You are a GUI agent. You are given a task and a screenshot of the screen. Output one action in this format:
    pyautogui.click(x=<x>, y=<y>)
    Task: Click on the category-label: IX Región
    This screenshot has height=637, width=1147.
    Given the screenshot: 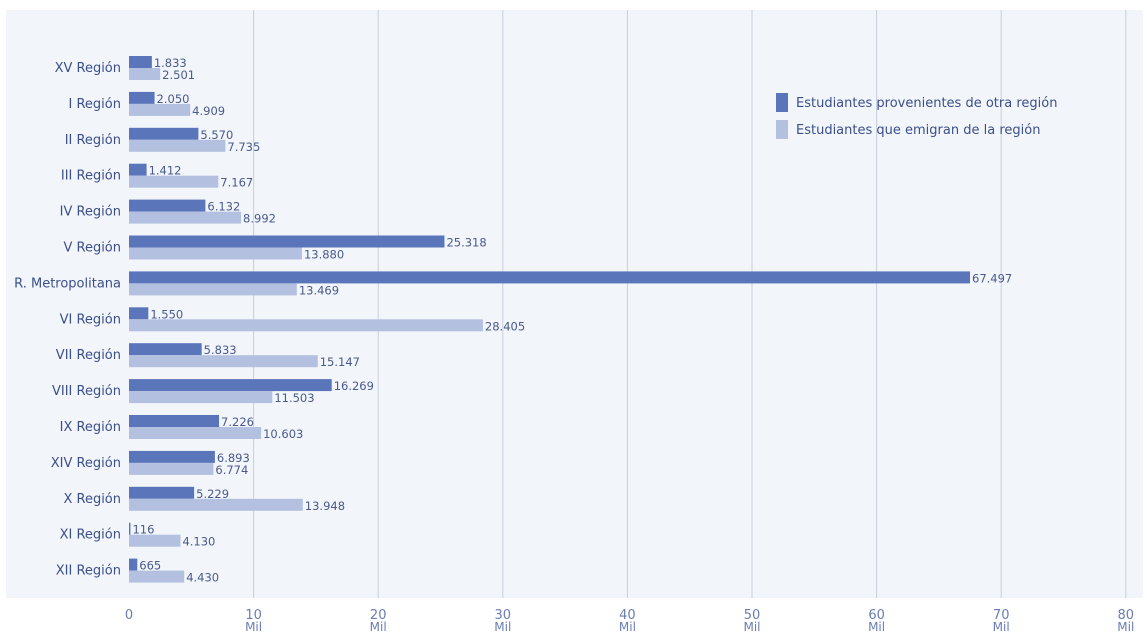 What is the action you would take?
    pyautogui.click(x=90, y=427)
    